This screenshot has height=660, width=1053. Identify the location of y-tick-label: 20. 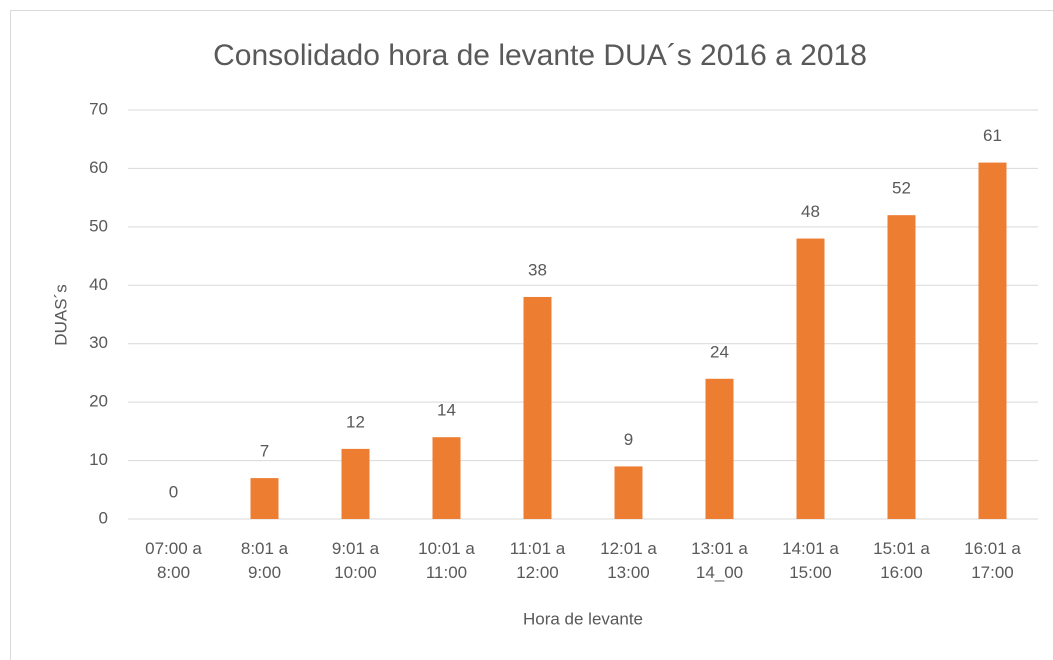
(98, 401).